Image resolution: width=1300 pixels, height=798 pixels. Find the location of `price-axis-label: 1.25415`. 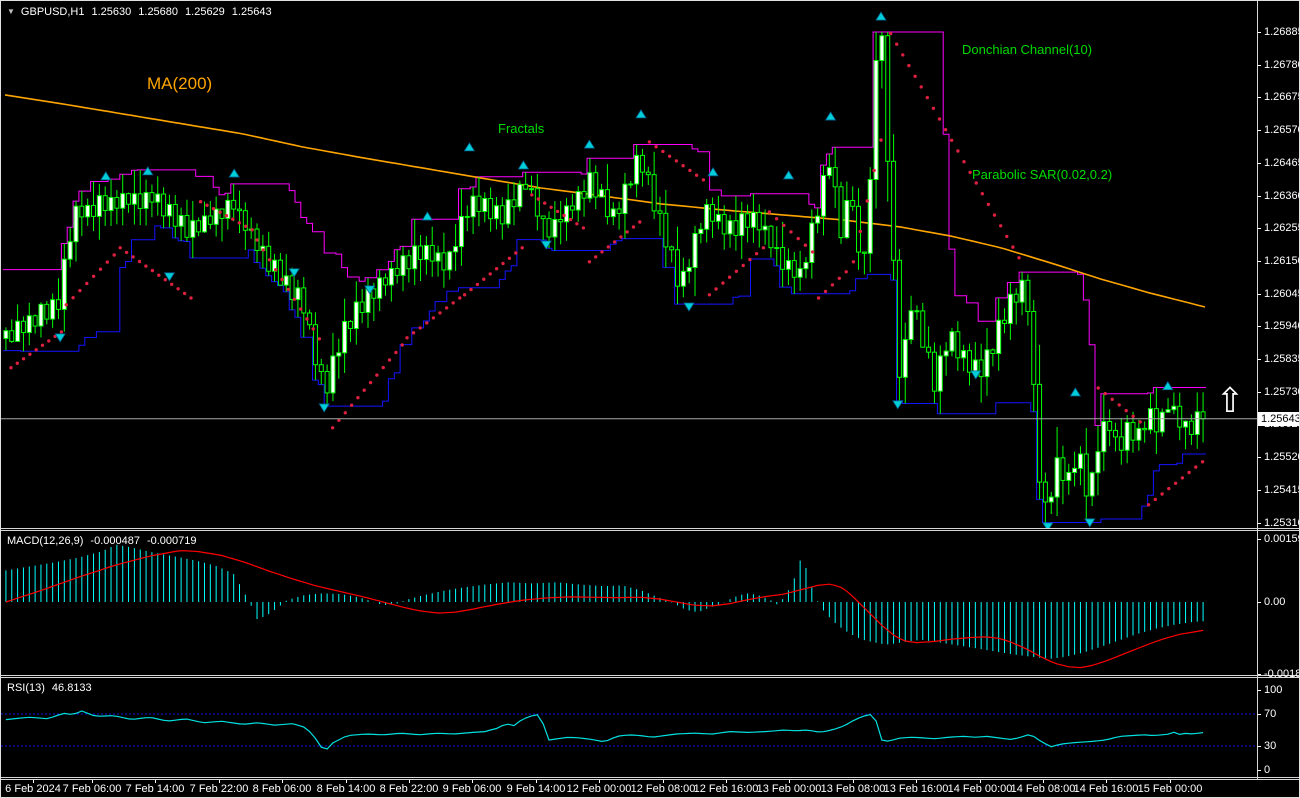

price-axis-label: 1.25415 is located at coordinates (1282, 490).